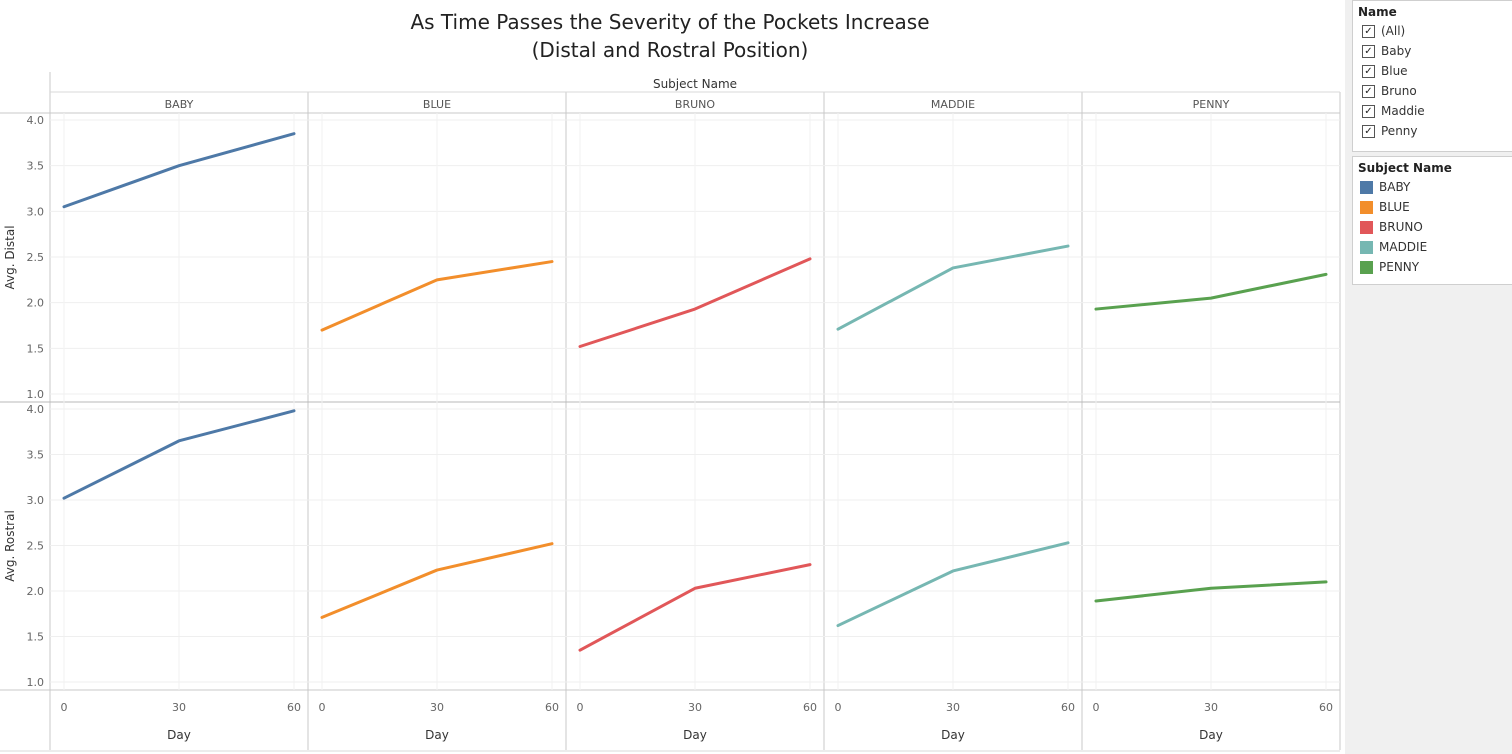 This screenshot has height=754, width=1512. Describe the element at coordinates (1396, 51) in the screenshot. I see `filter-item-label: Baby` at that location.